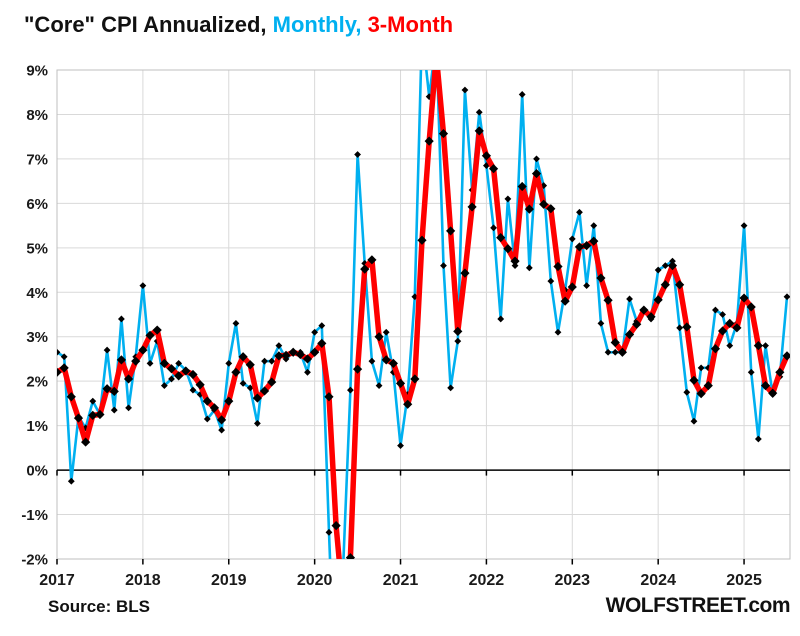  I want to click on svg-text: 2023, so click(572, 580).